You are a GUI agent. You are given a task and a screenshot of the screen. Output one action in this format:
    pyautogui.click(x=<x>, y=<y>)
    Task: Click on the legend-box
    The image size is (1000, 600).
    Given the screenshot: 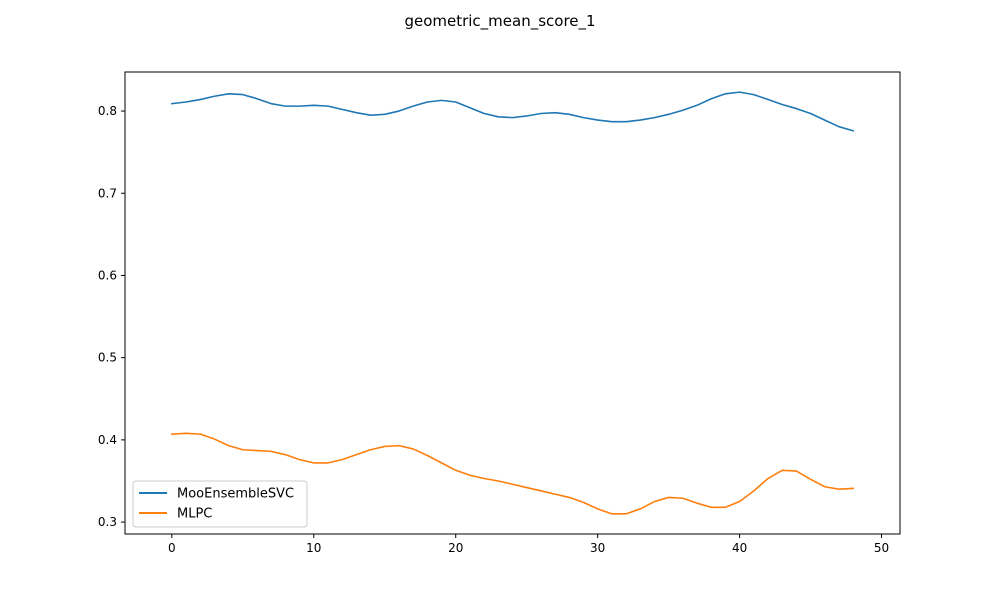 What is the action you would take?
    pyautogui.click(x=220, y=504)
    